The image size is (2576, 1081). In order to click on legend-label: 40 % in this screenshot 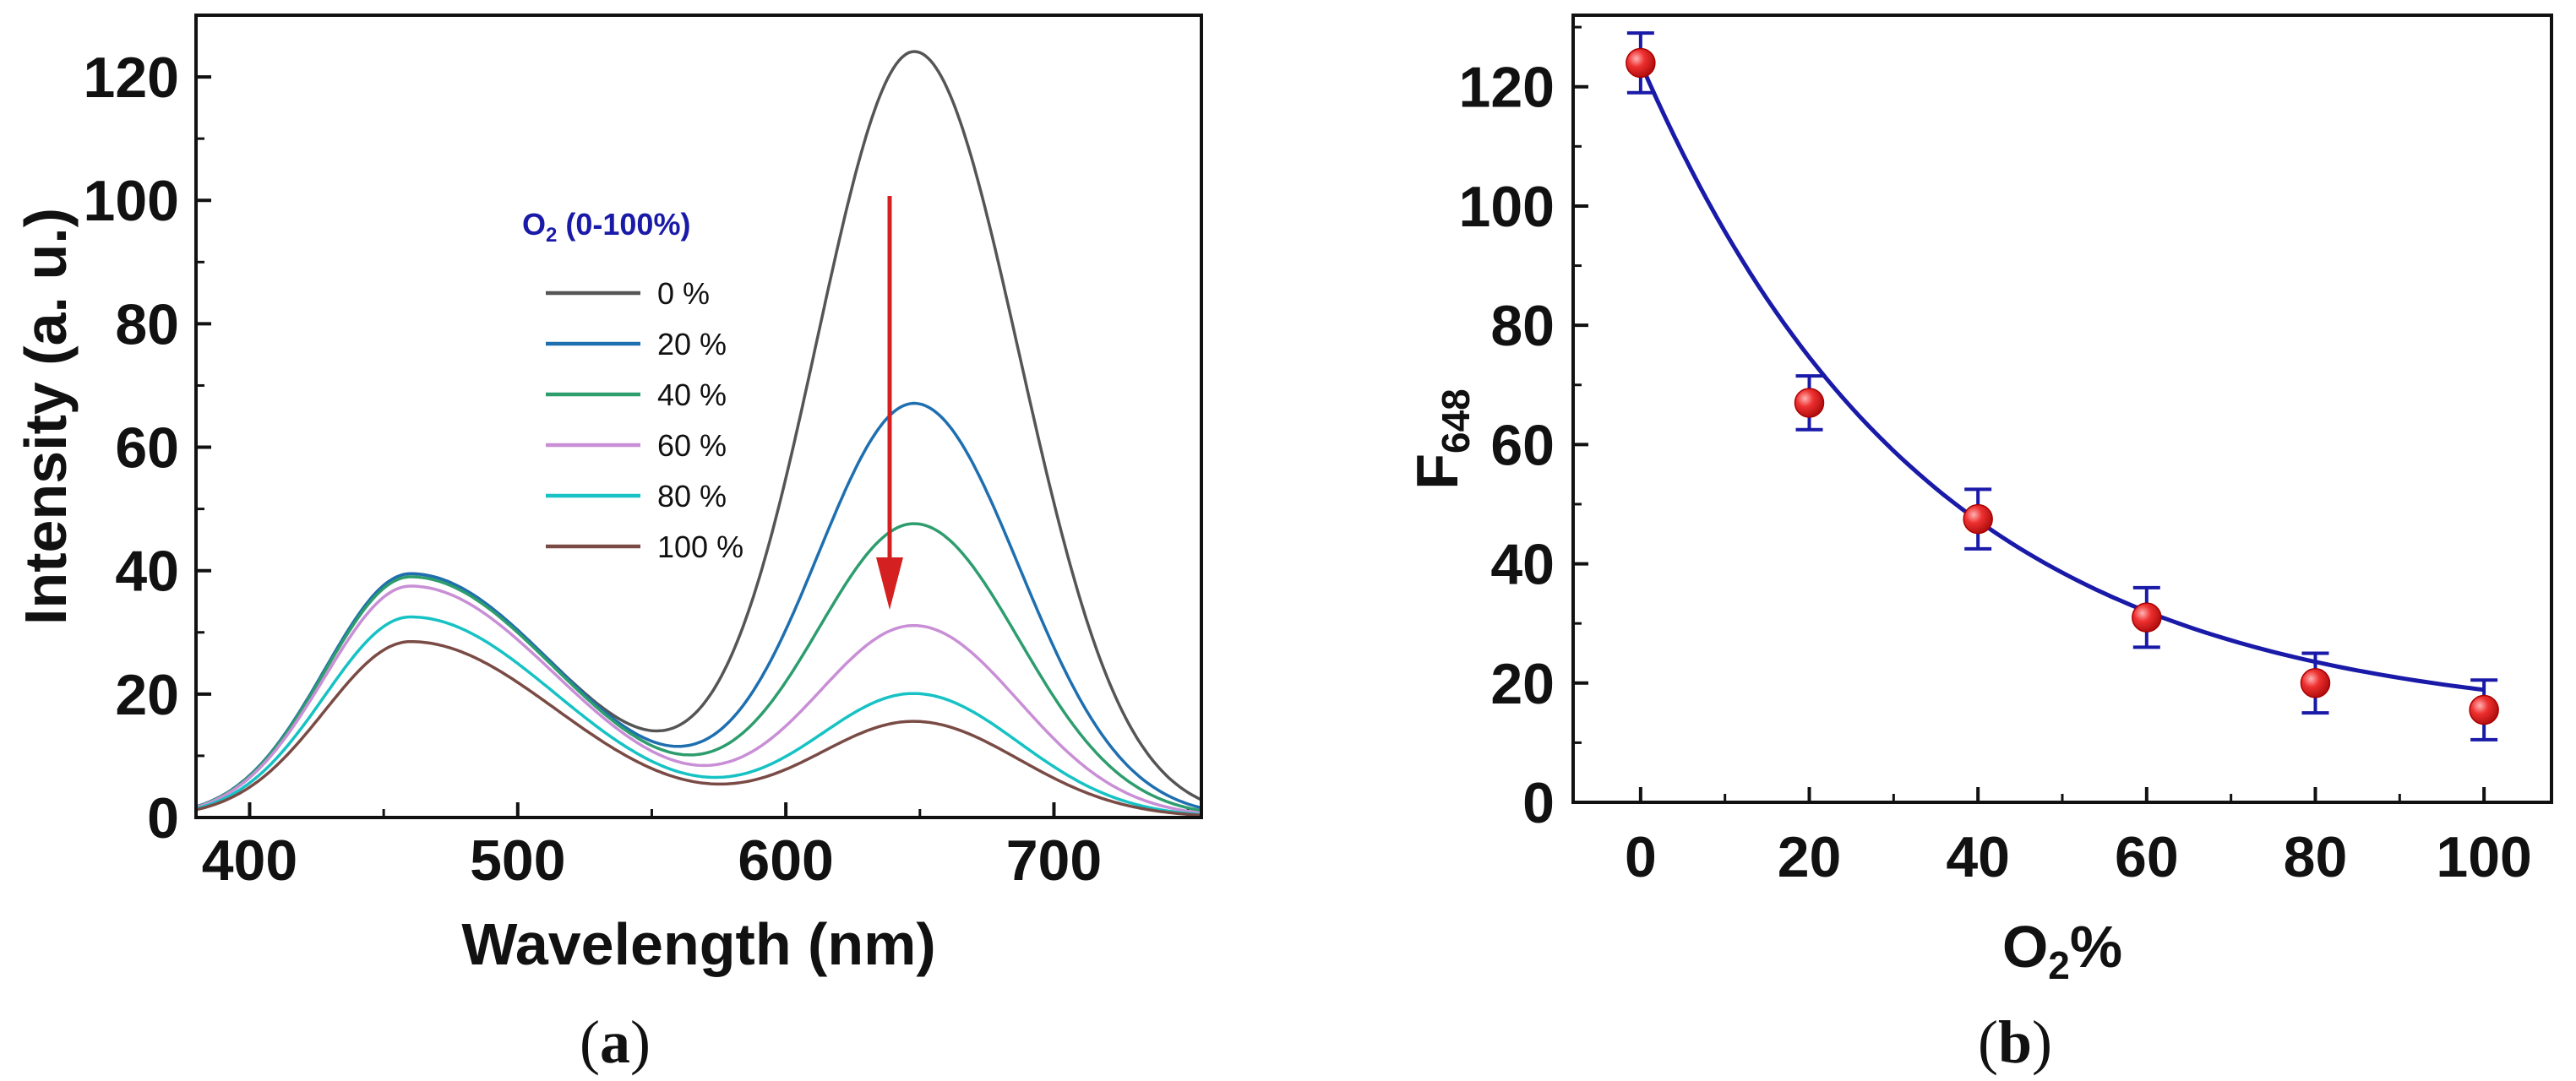, I will do `click(692, 395)`.